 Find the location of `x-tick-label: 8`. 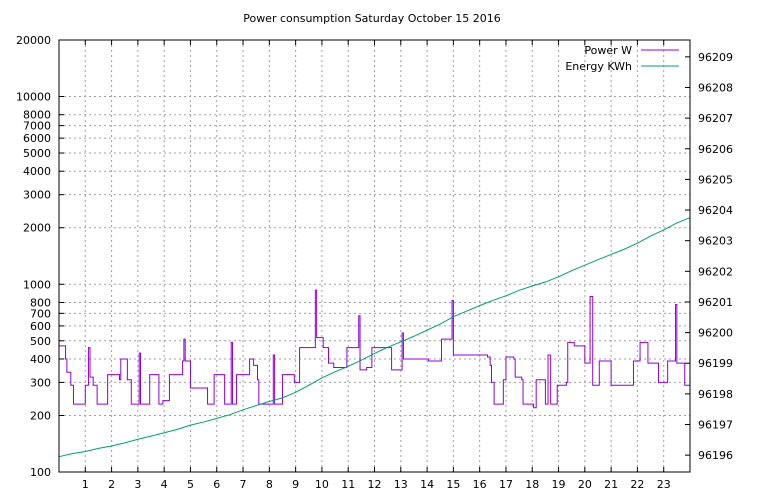

x-tick-label: 8 is located at coordinates (269, 484).